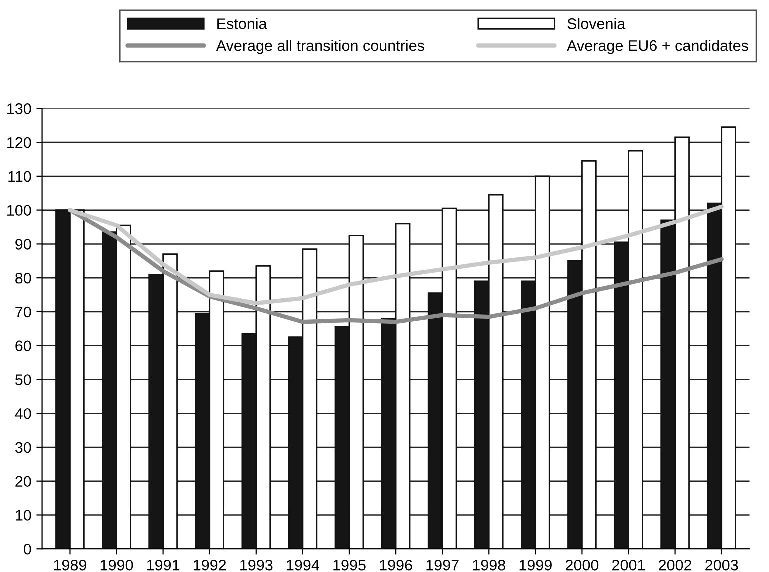 The image size is (769, 572). I want to click on x-tick-label: 1992, so click(210, 565).